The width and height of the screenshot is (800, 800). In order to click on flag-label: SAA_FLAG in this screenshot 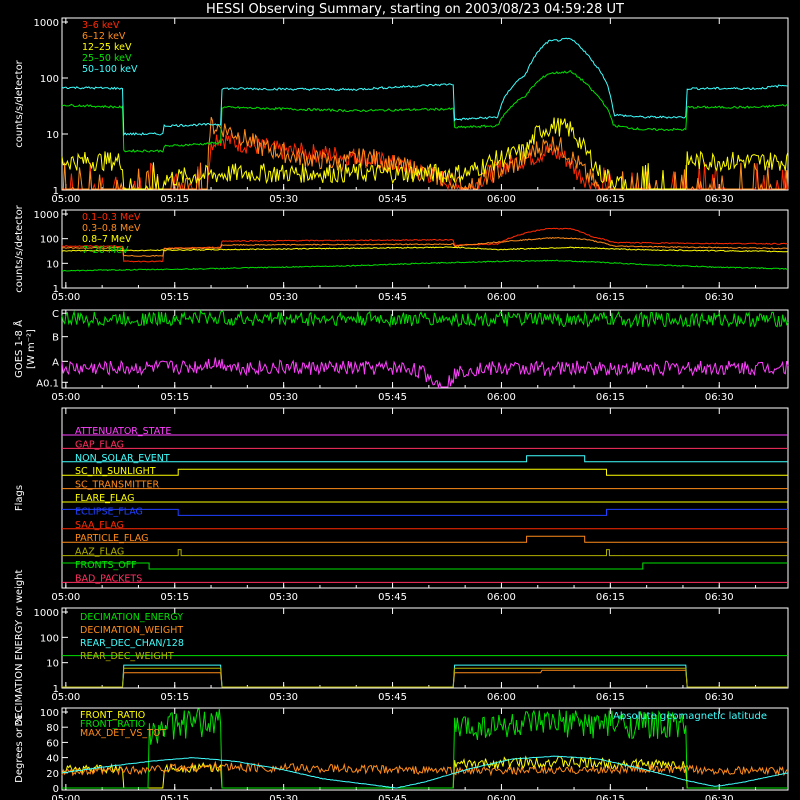, I will do `click(99, 525)`.